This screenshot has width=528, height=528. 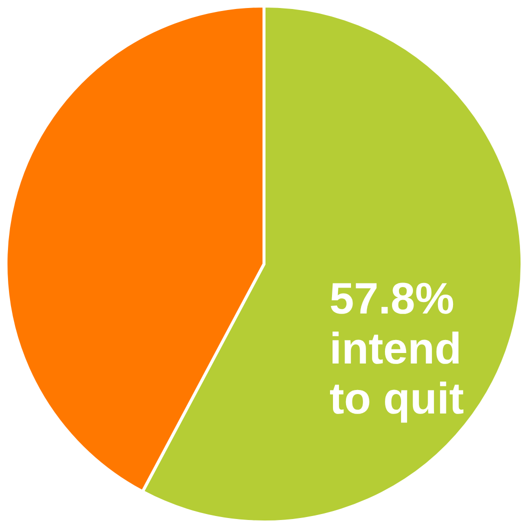 I want to click on data-label: 57.8%, so click(x=392, y=299).